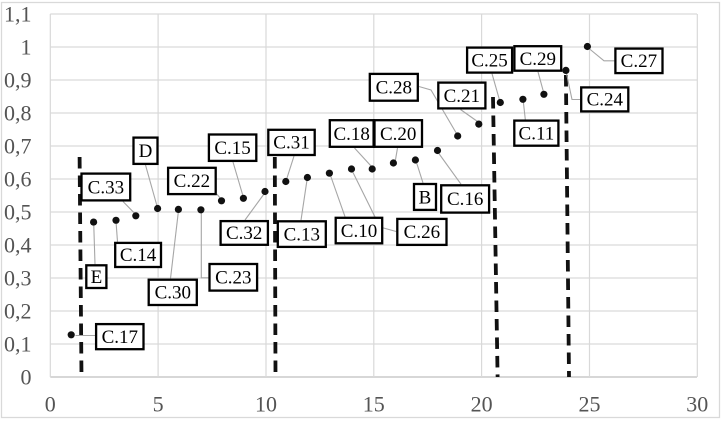  I want to click on svg-text: C.33, so click(106, 187).